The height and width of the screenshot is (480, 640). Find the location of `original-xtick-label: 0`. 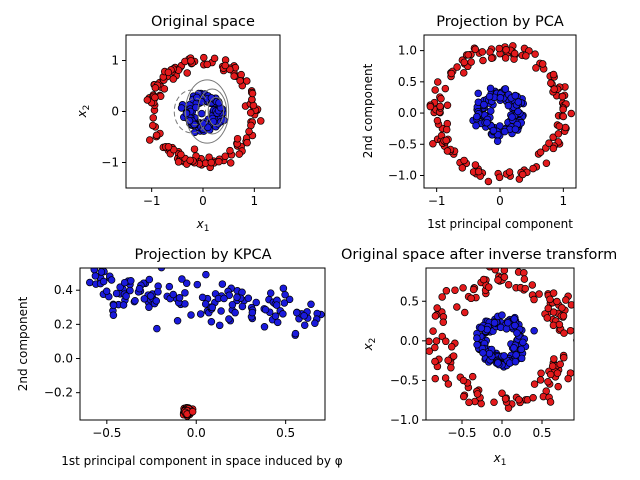

original-xtick-label: 0 is located at coordinates (203, 201).